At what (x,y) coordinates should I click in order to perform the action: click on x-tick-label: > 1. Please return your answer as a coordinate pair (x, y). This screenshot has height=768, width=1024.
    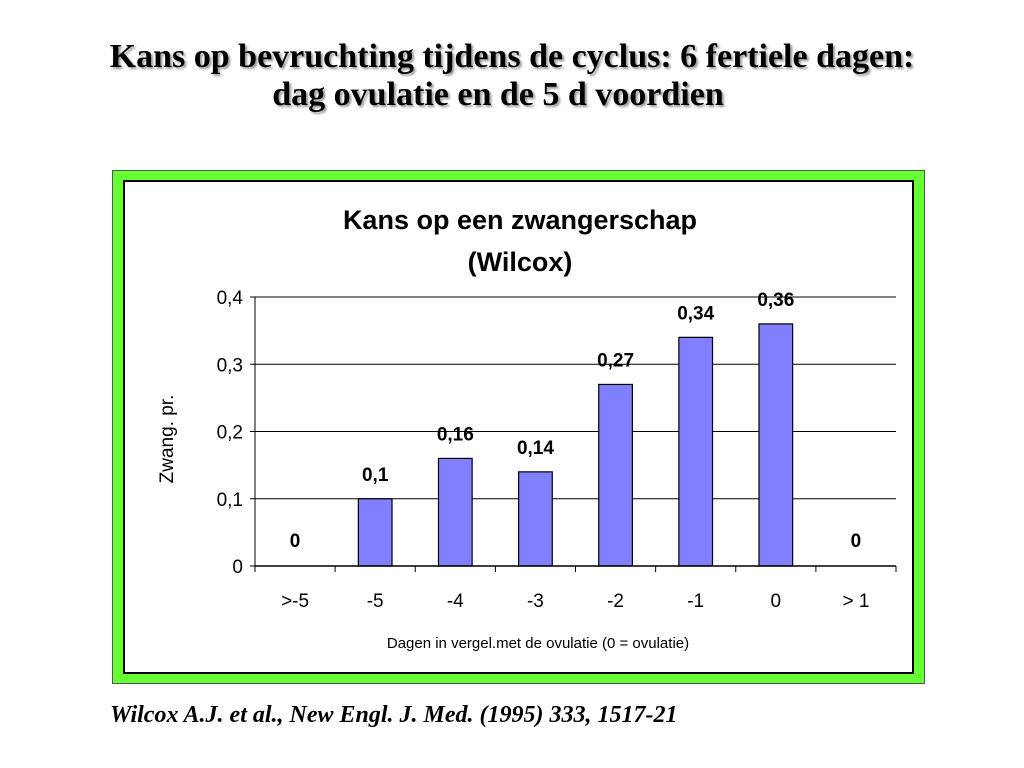
    Looking at the image, I should click on (855, 601).